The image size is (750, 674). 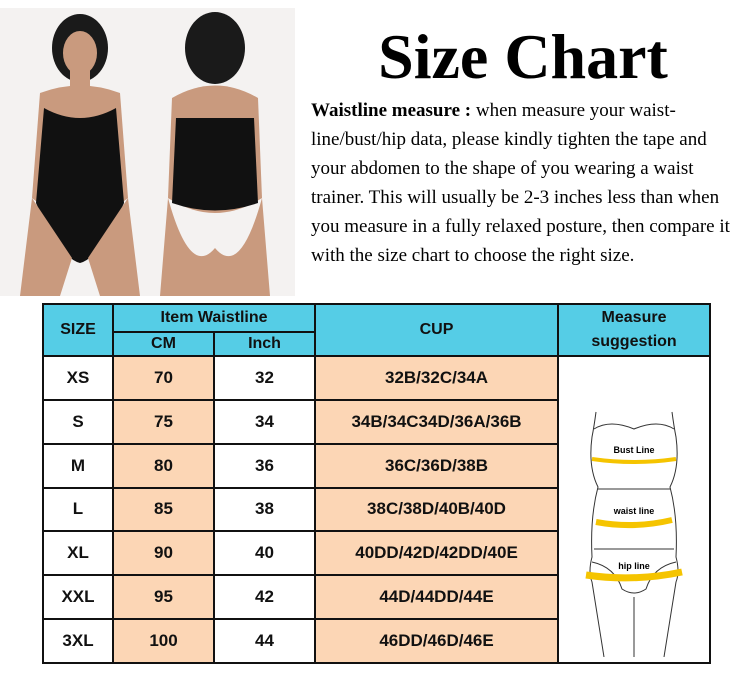 What do you see at coordinates (634, 450) in the screenshot?
I see `bust-line-label: Bust Line` at bounding box center [634, 450].